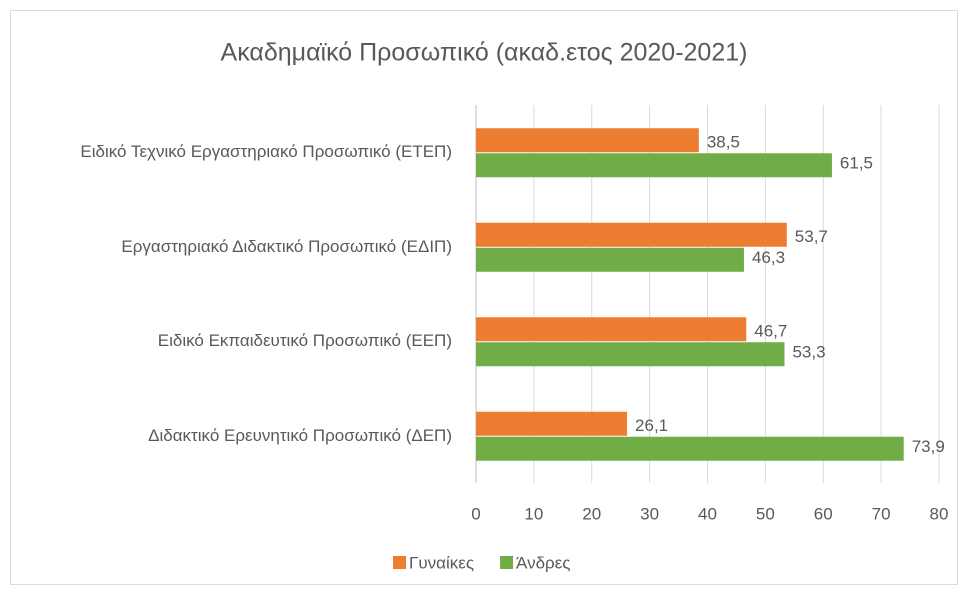 This screenshot has height=595, width=968. I want to click on data-label: 53,7, so click(811, 236).